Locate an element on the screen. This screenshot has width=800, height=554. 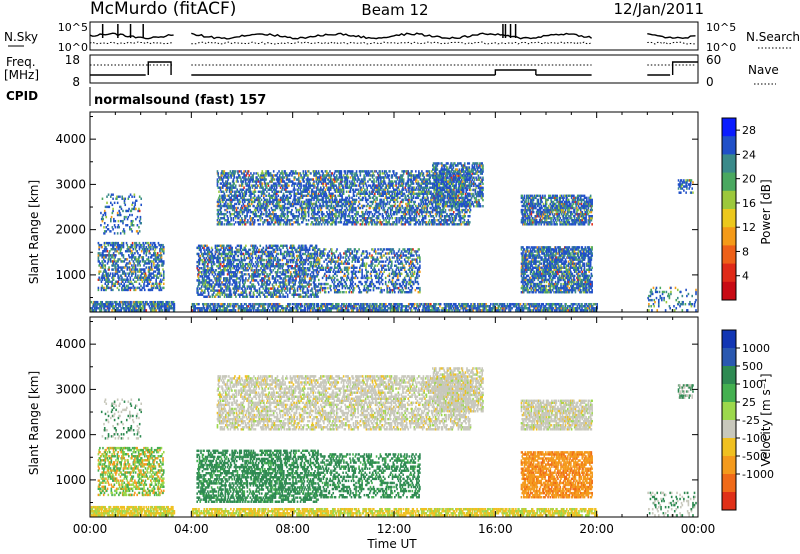
freq-left-tick-top: 18 is located at coordinates (72, 60).